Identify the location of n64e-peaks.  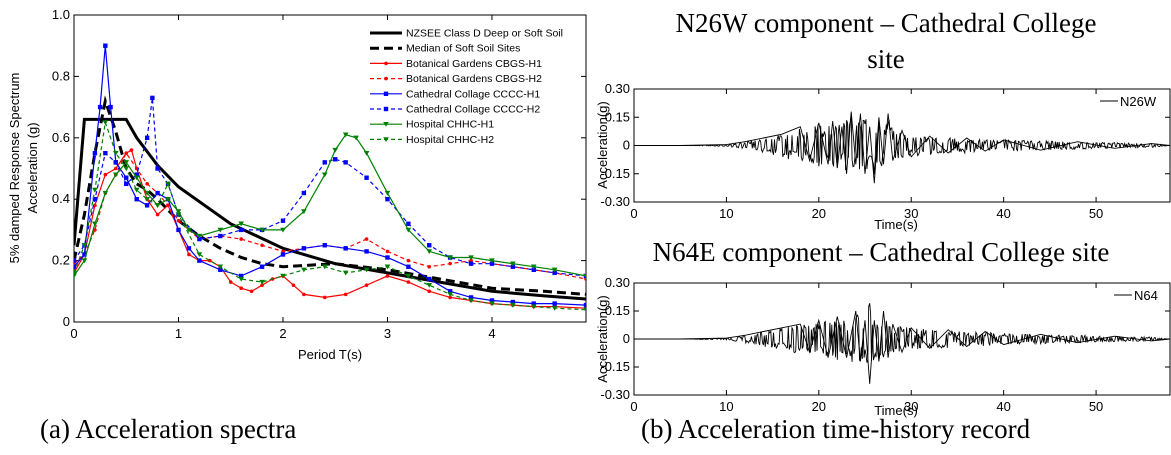
(902, 347).